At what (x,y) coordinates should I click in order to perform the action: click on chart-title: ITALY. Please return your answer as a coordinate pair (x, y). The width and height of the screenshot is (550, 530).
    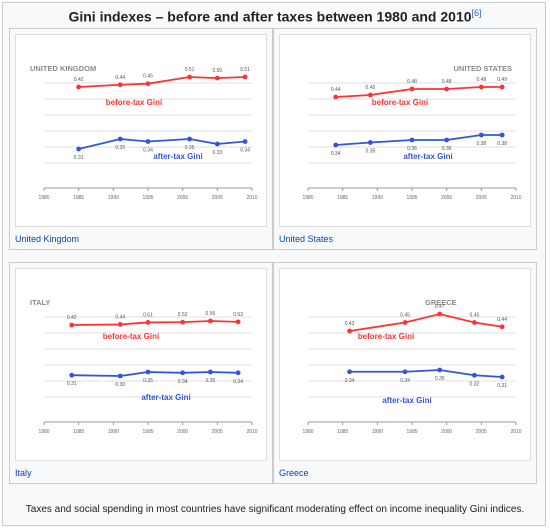
    Looking at the image, I should click on (40, 302).